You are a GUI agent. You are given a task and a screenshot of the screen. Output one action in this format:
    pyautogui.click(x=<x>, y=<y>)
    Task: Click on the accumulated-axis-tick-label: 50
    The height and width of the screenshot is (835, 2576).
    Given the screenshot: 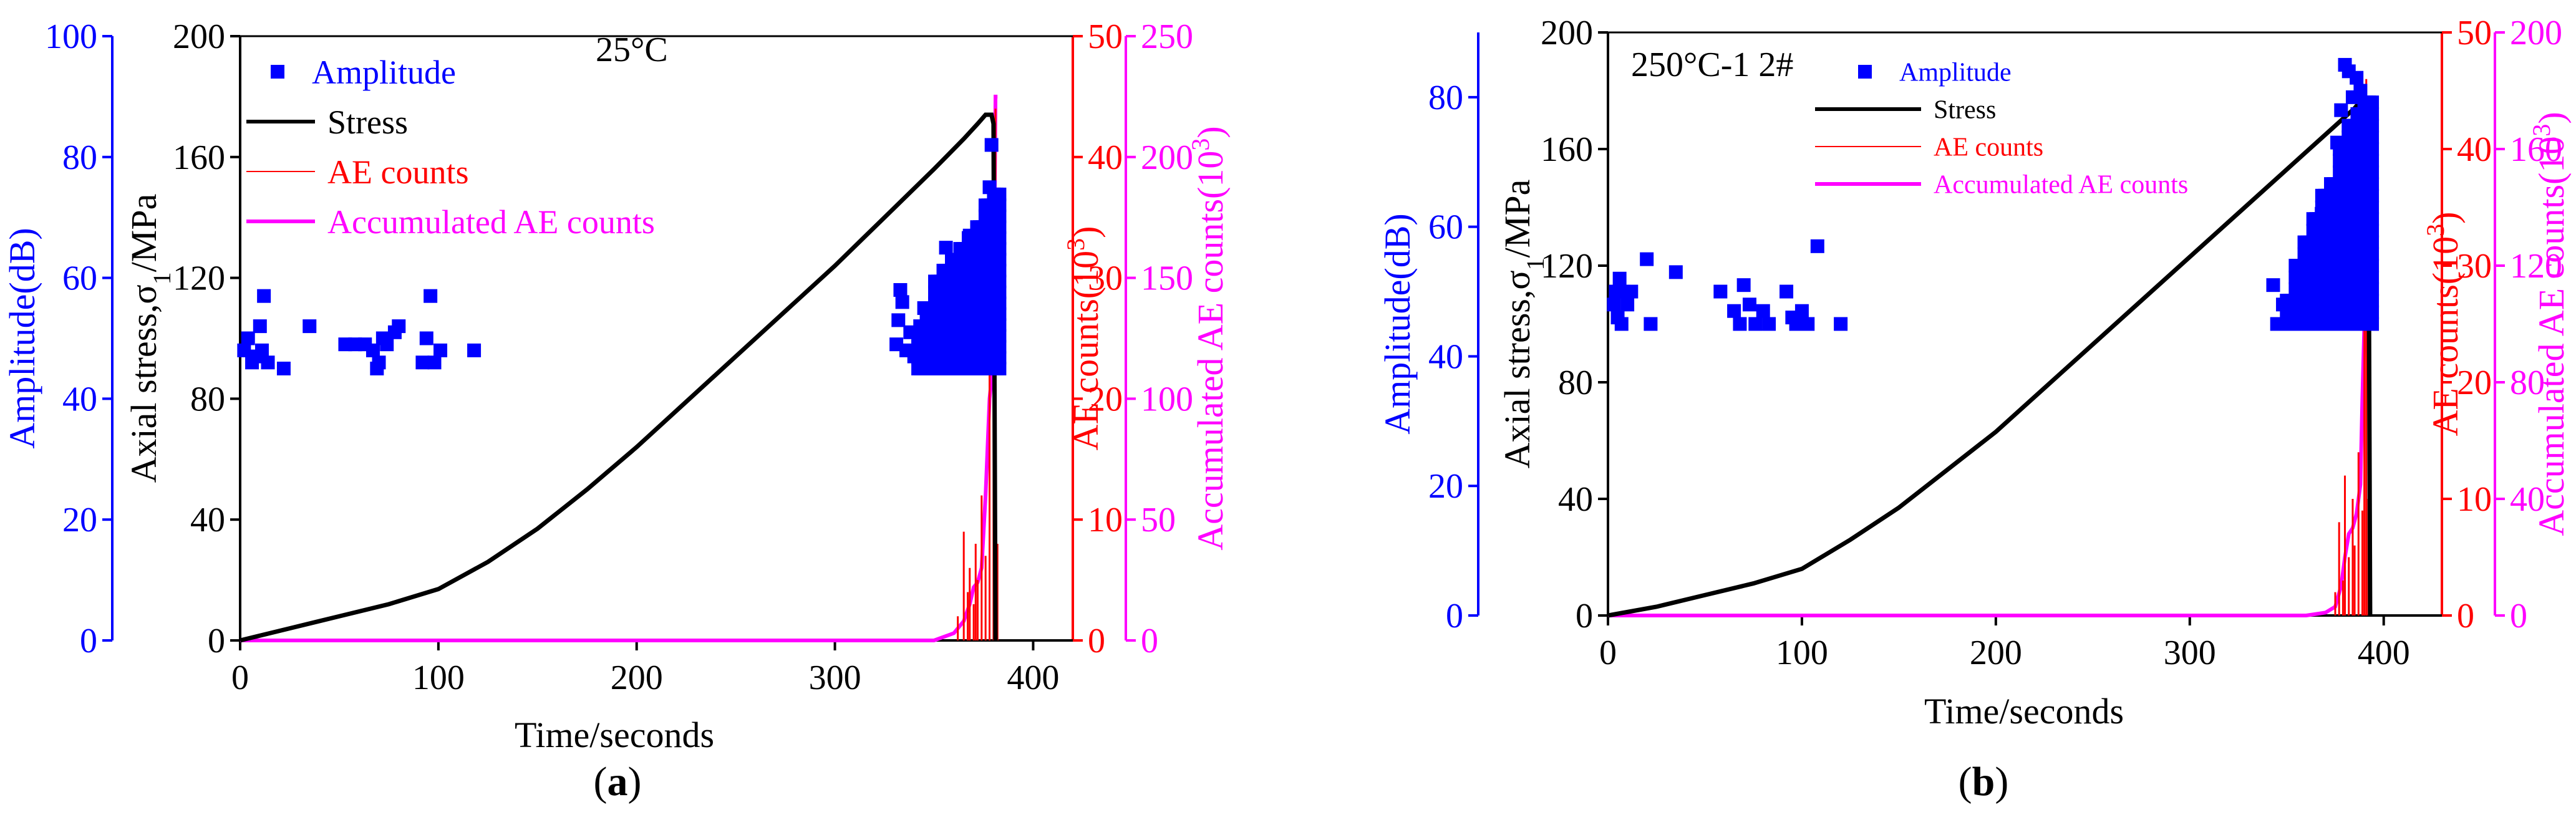 What is the action you would take?
    pyautogui.click(x=1158, y=520)
    